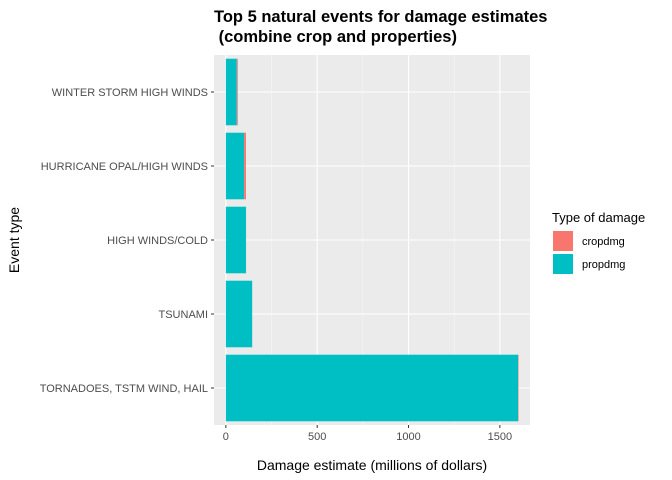 This screenshot has width=672, height=480. I want to click on y-tick-label: TSUNAMI, so click(184, 315).